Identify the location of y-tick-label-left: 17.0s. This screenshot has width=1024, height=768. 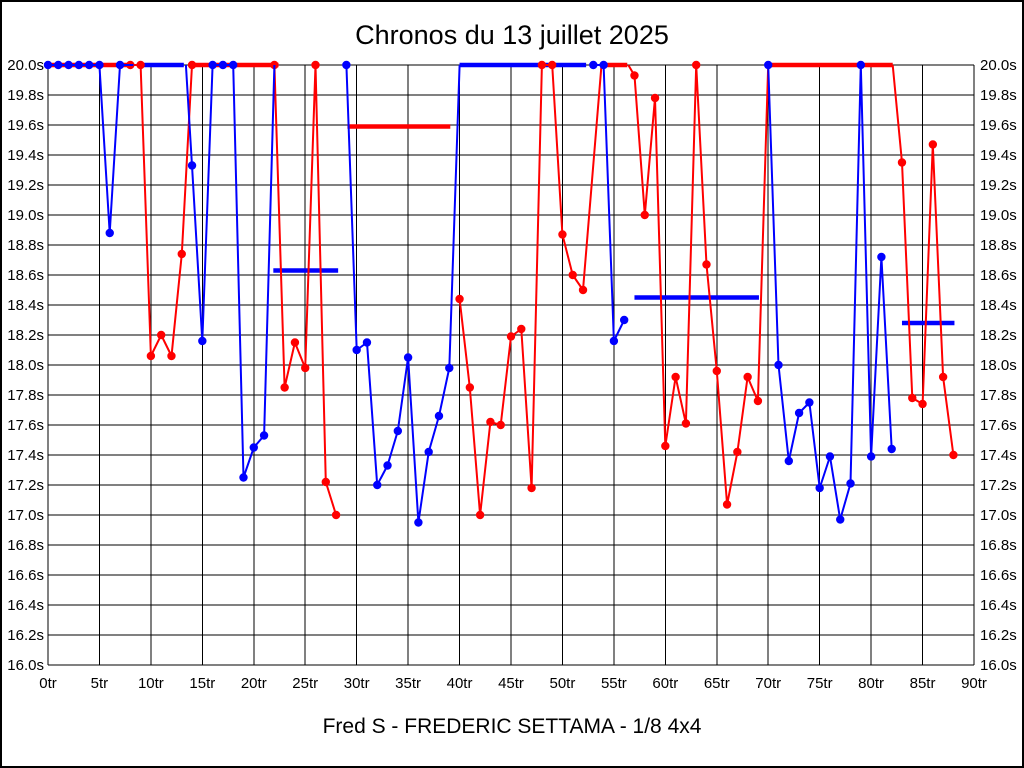
(25, 515).